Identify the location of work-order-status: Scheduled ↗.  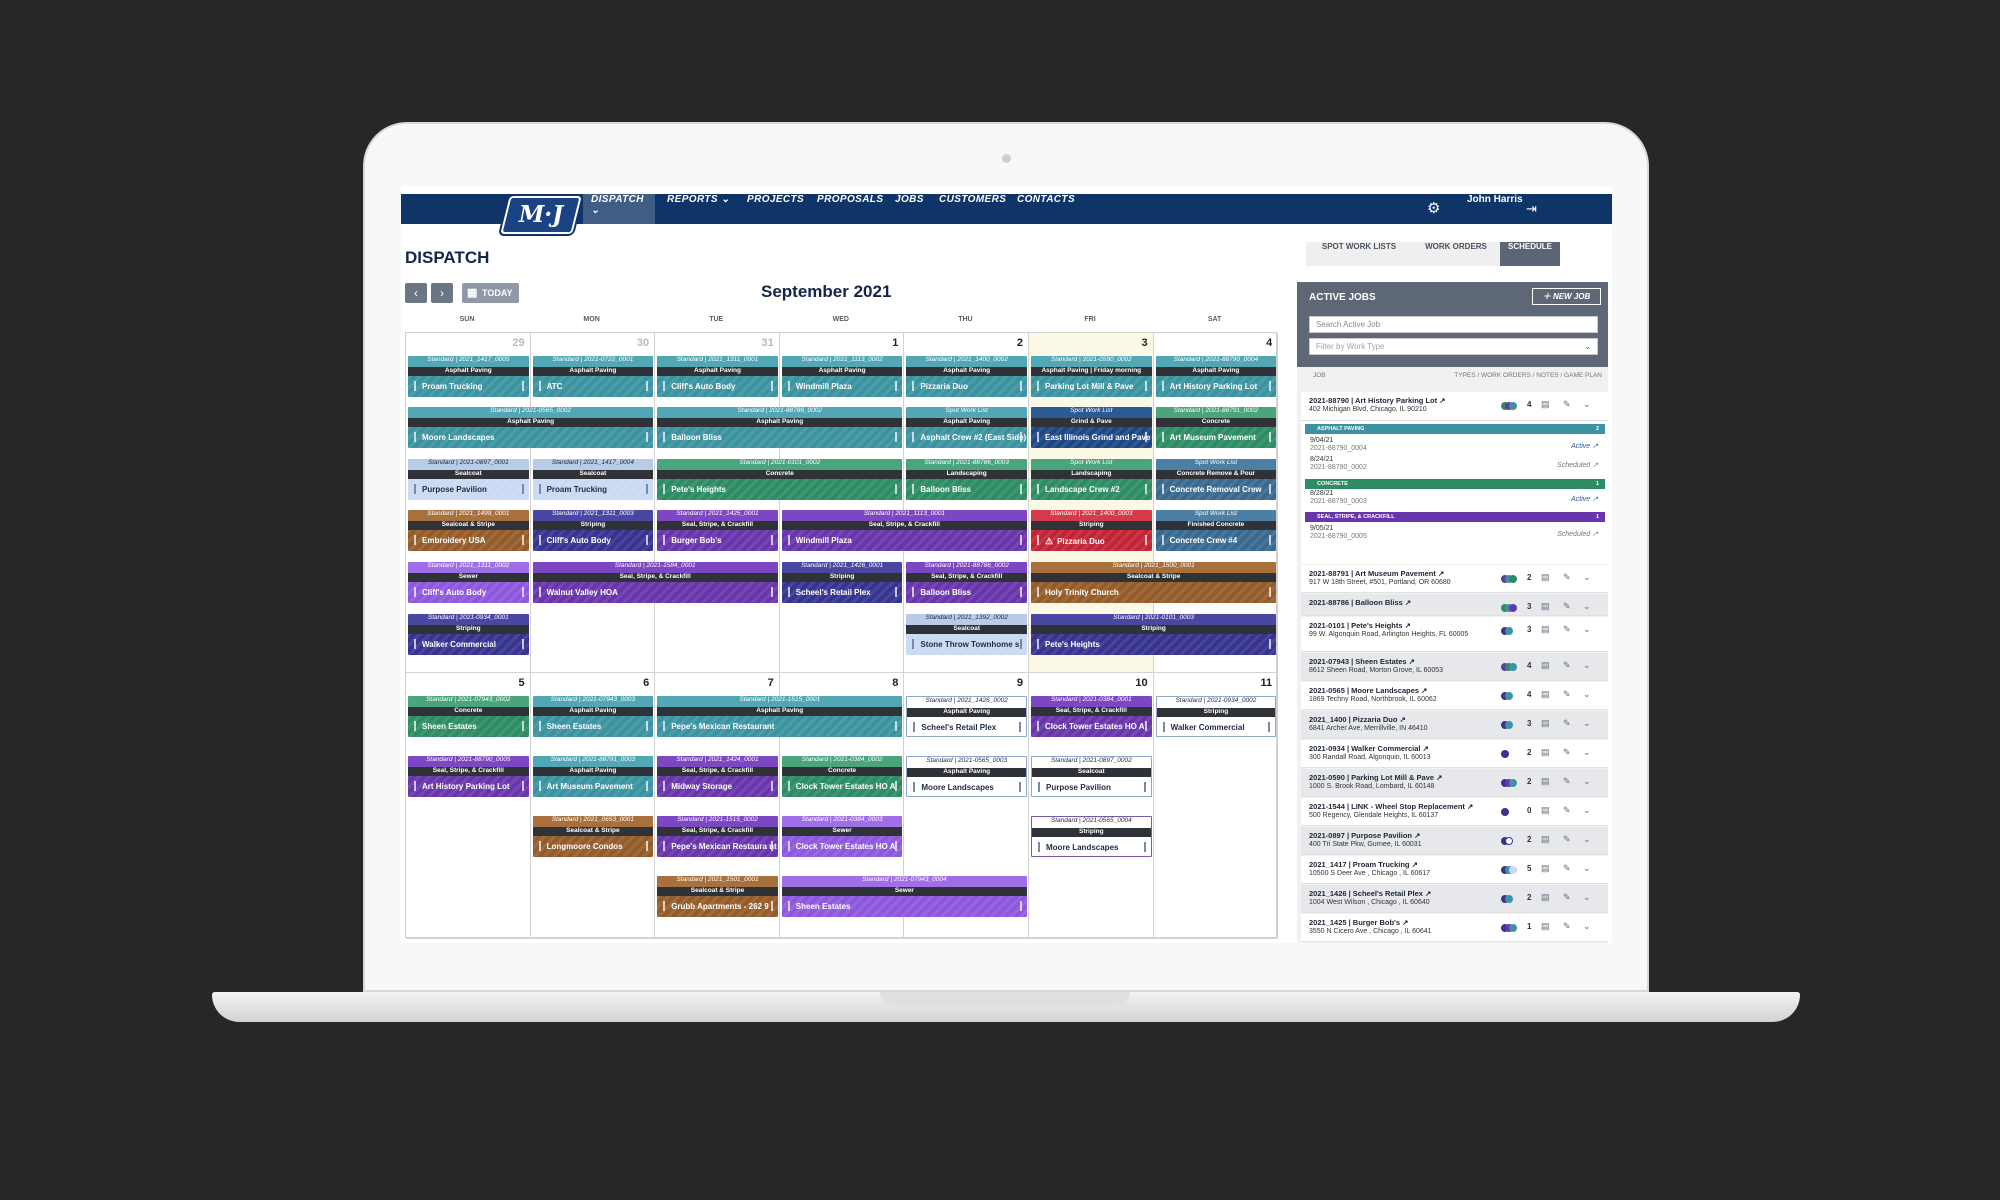
(1577, 534).